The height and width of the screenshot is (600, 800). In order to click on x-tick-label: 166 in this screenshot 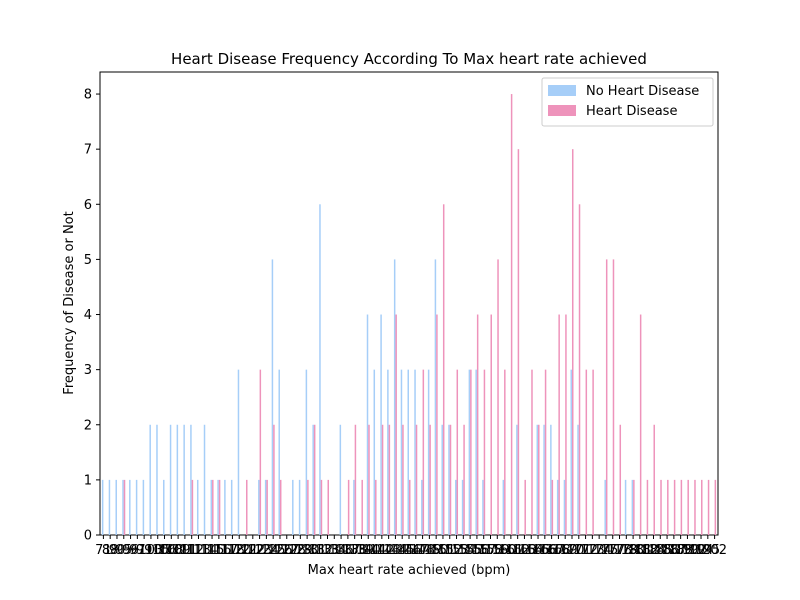, I will do `click(544, 550)`.